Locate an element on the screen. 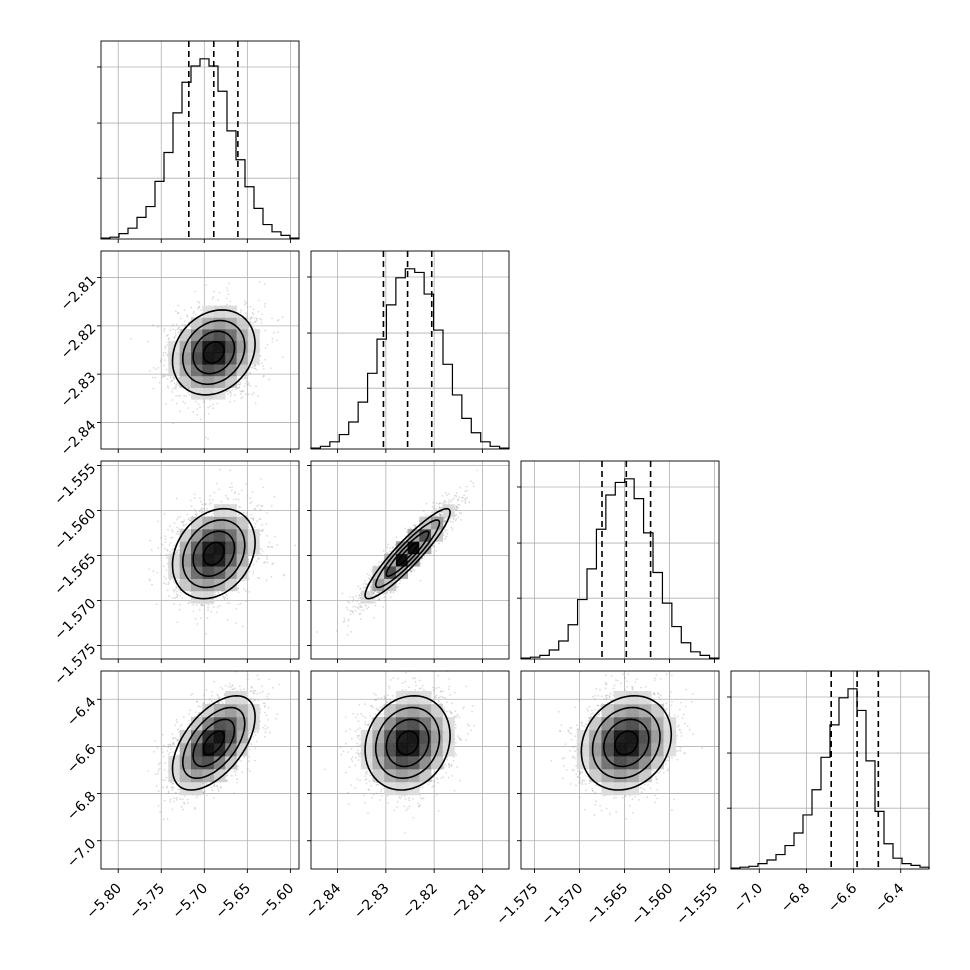 This screenshot has width=970, height=970. x-tick-label-1-3: −2.81 is located at coordinates (469, 902).